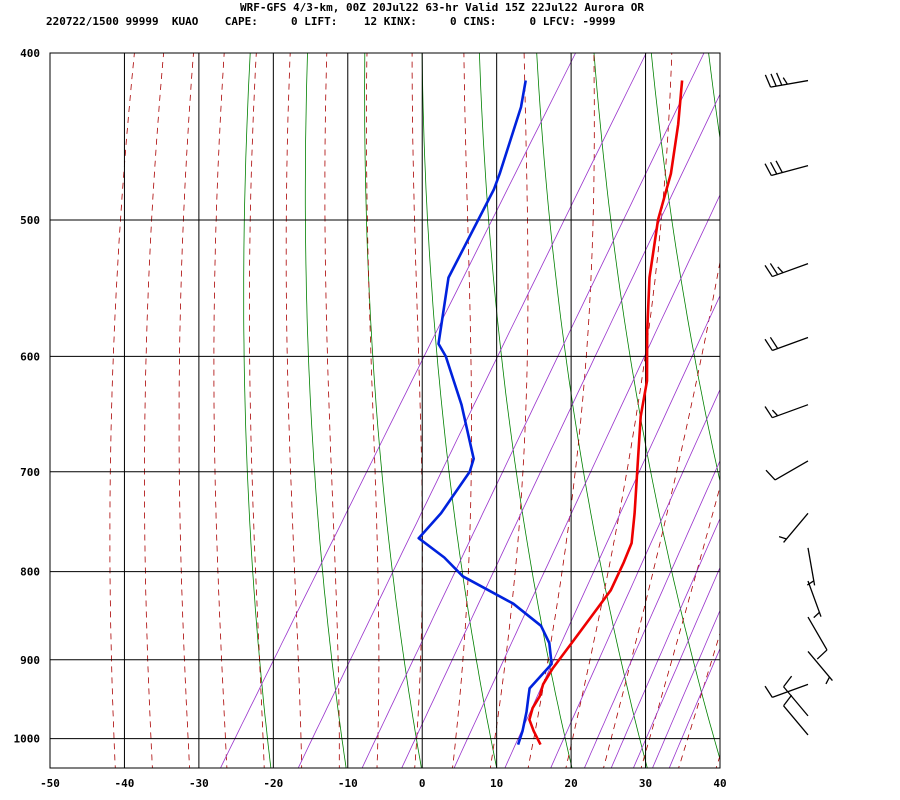 Image resolution: width=900 pixels, height=800 pixels. I want to click on temperature-profile, so click(606, 413).